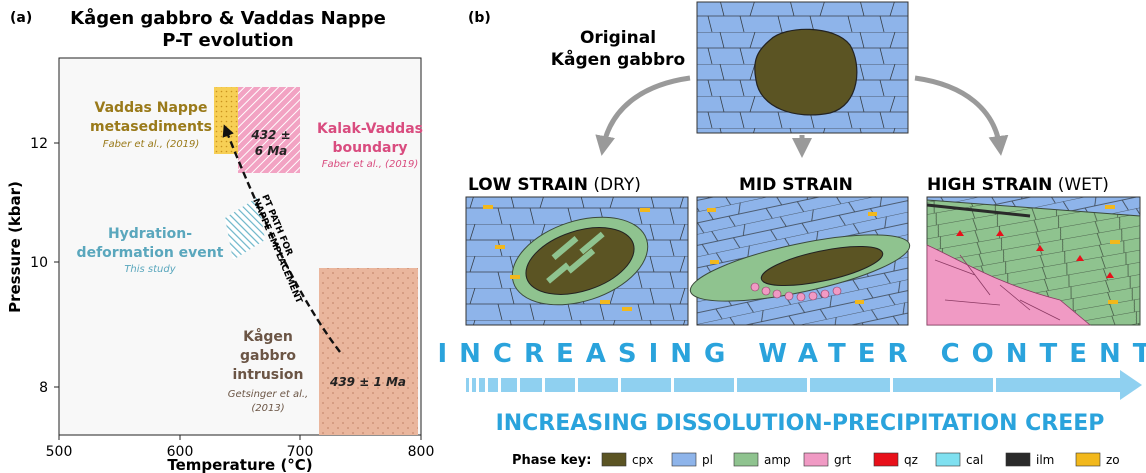  I want to click on panel-a-title-line1: Kågen gabbro & Vaddas Nappe, so click(228, 18).